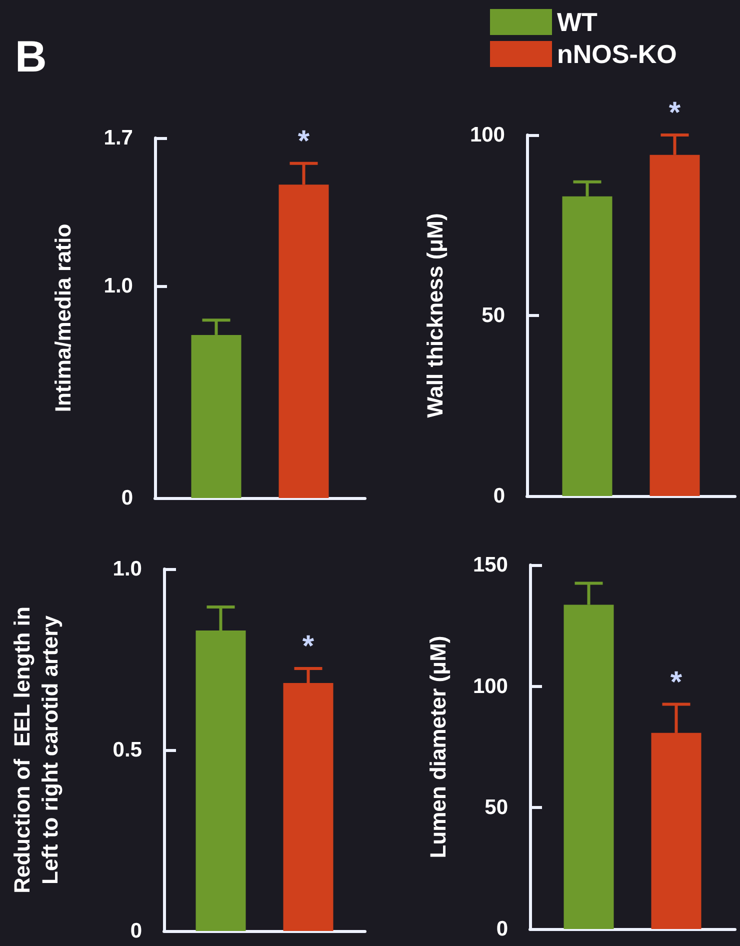  Describe the element at coordinates (118, 138) in the screenshot. I see `y-tick-label: 1.7` at that location.